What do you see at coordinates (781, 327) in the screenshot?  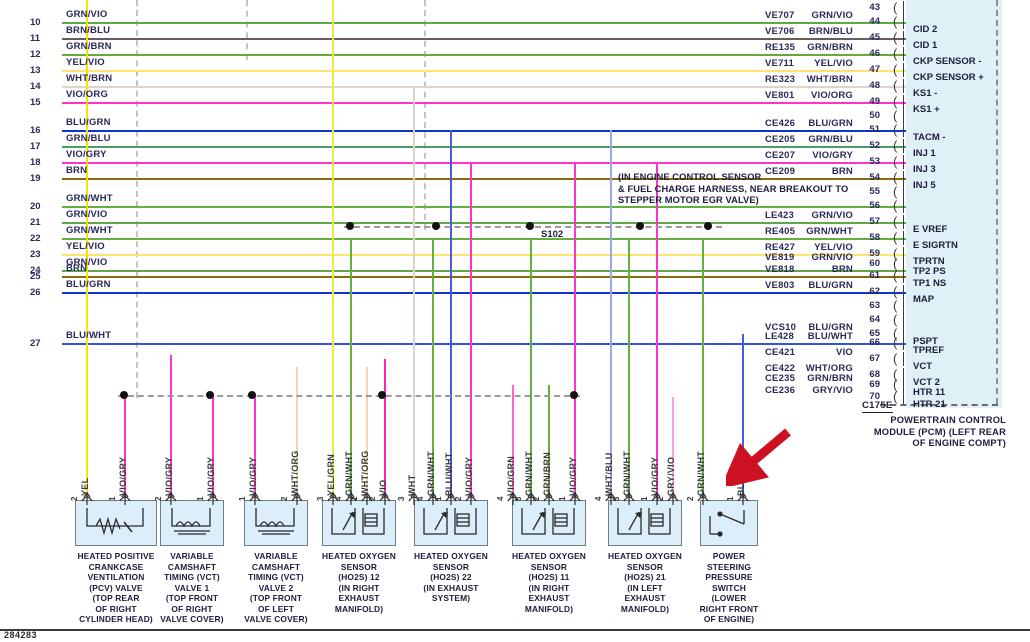 I see `pcm-circuit-code: VCS10` at bounding box center [781, 327].